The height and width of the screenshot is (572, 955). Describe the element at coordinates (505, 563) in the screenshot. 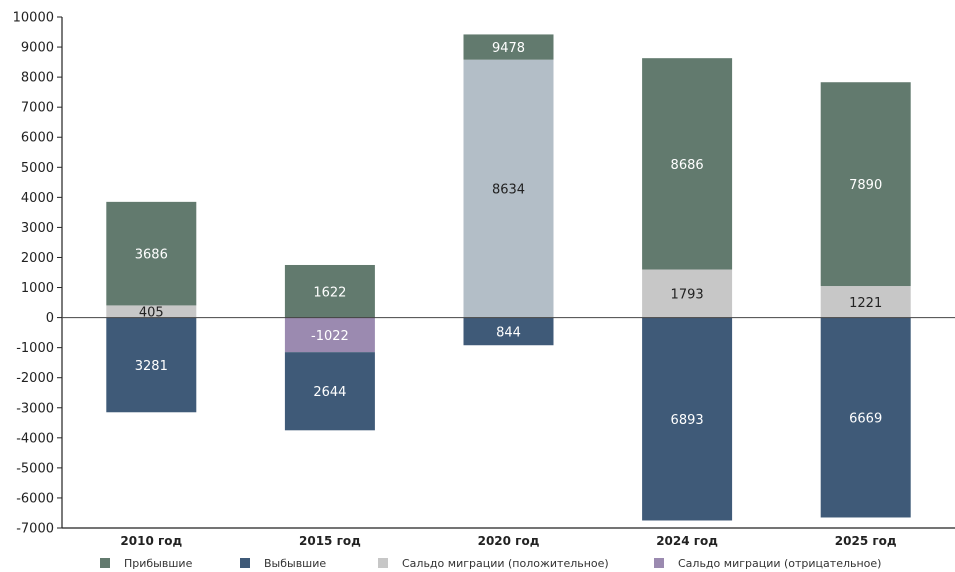

I see `legend-label: Сальдо миграции (положительное)` at that location.